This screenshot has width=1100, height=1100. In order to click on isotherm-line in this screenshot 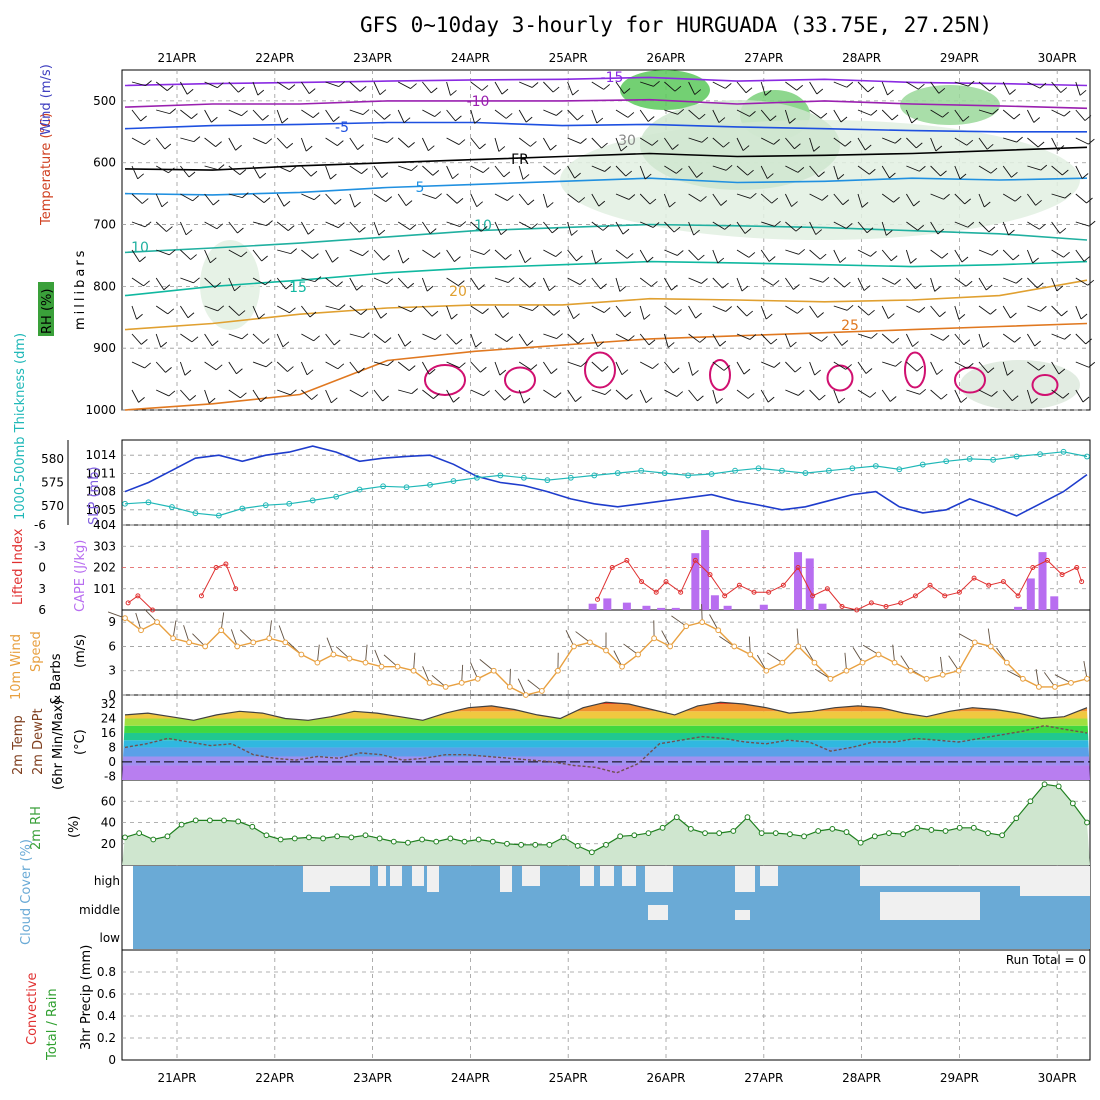, I will do `click(606, 366)`.